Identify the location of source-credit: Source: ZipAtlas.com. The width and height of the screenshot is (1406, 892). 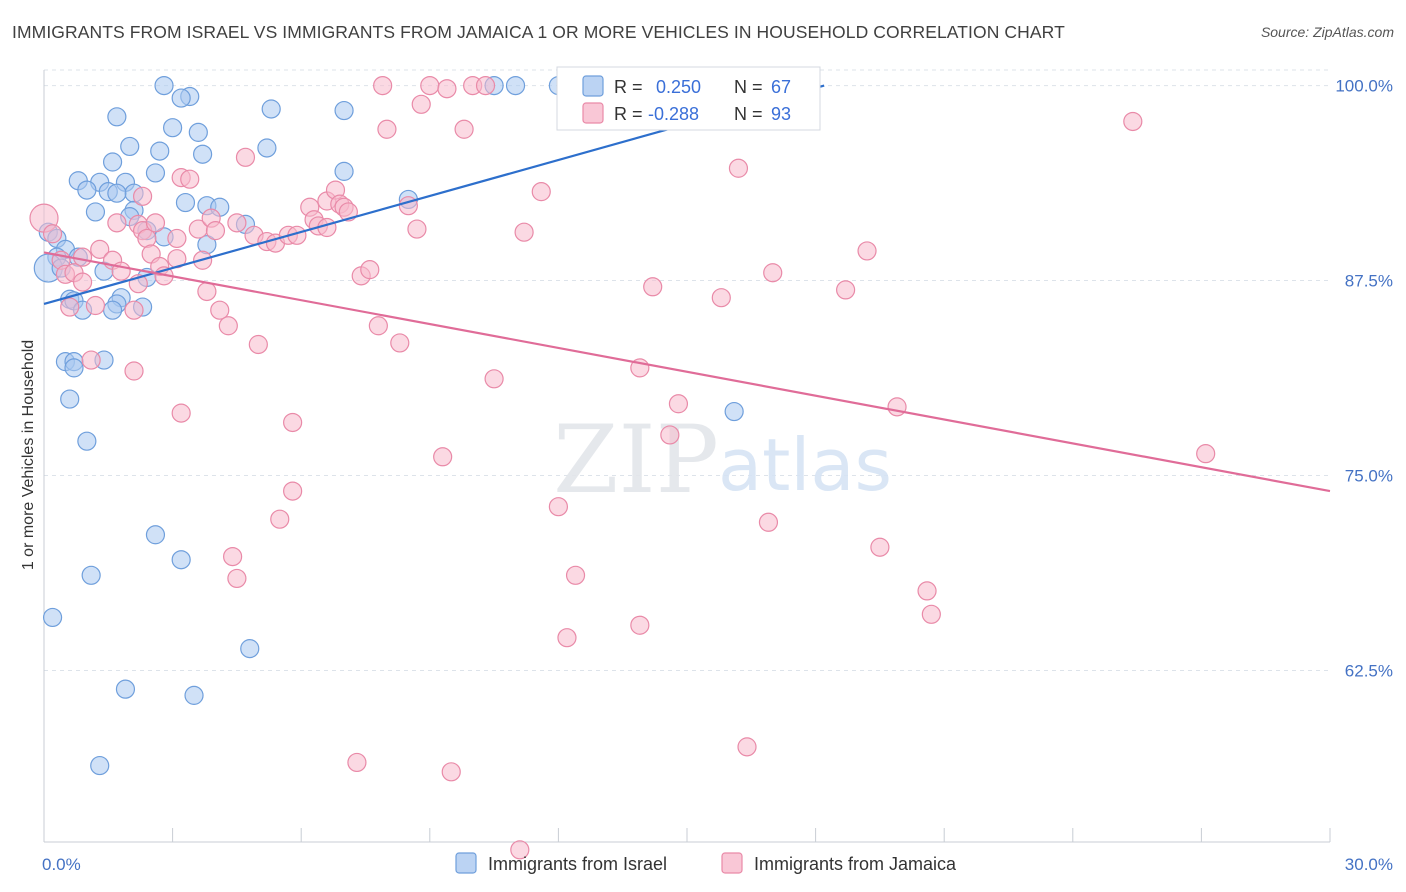
(1327, 32).